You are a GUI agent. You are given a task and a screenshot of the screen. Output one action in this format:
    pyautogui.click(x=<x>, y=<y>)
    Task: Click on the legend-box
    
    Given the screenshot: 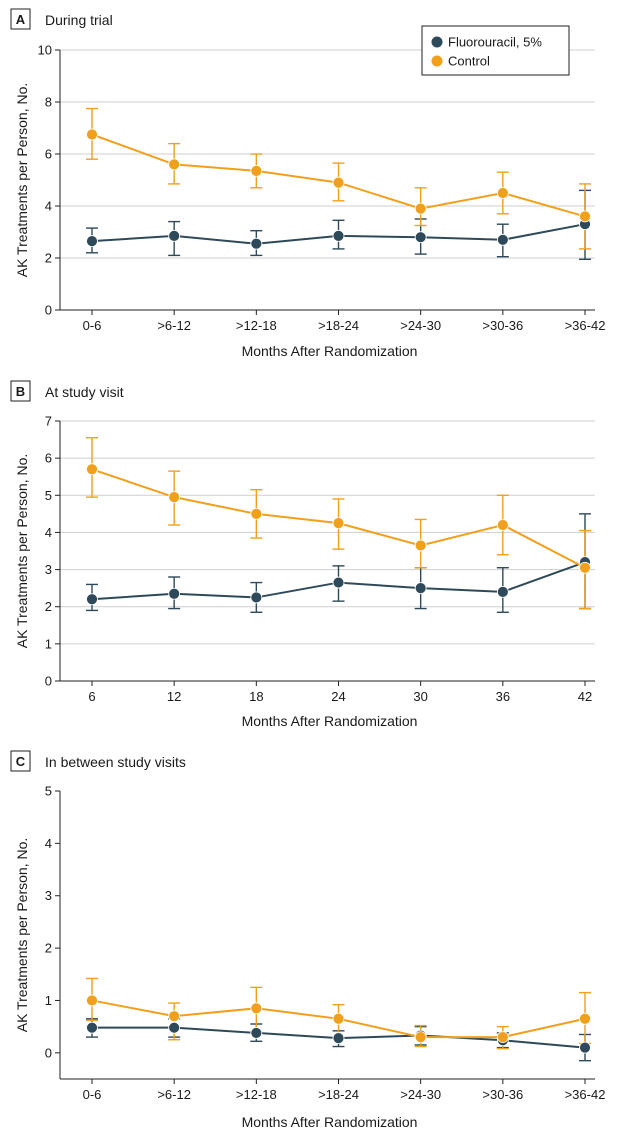 What is the action you would take?
    pyautogui.click(x=495, y=50)
    